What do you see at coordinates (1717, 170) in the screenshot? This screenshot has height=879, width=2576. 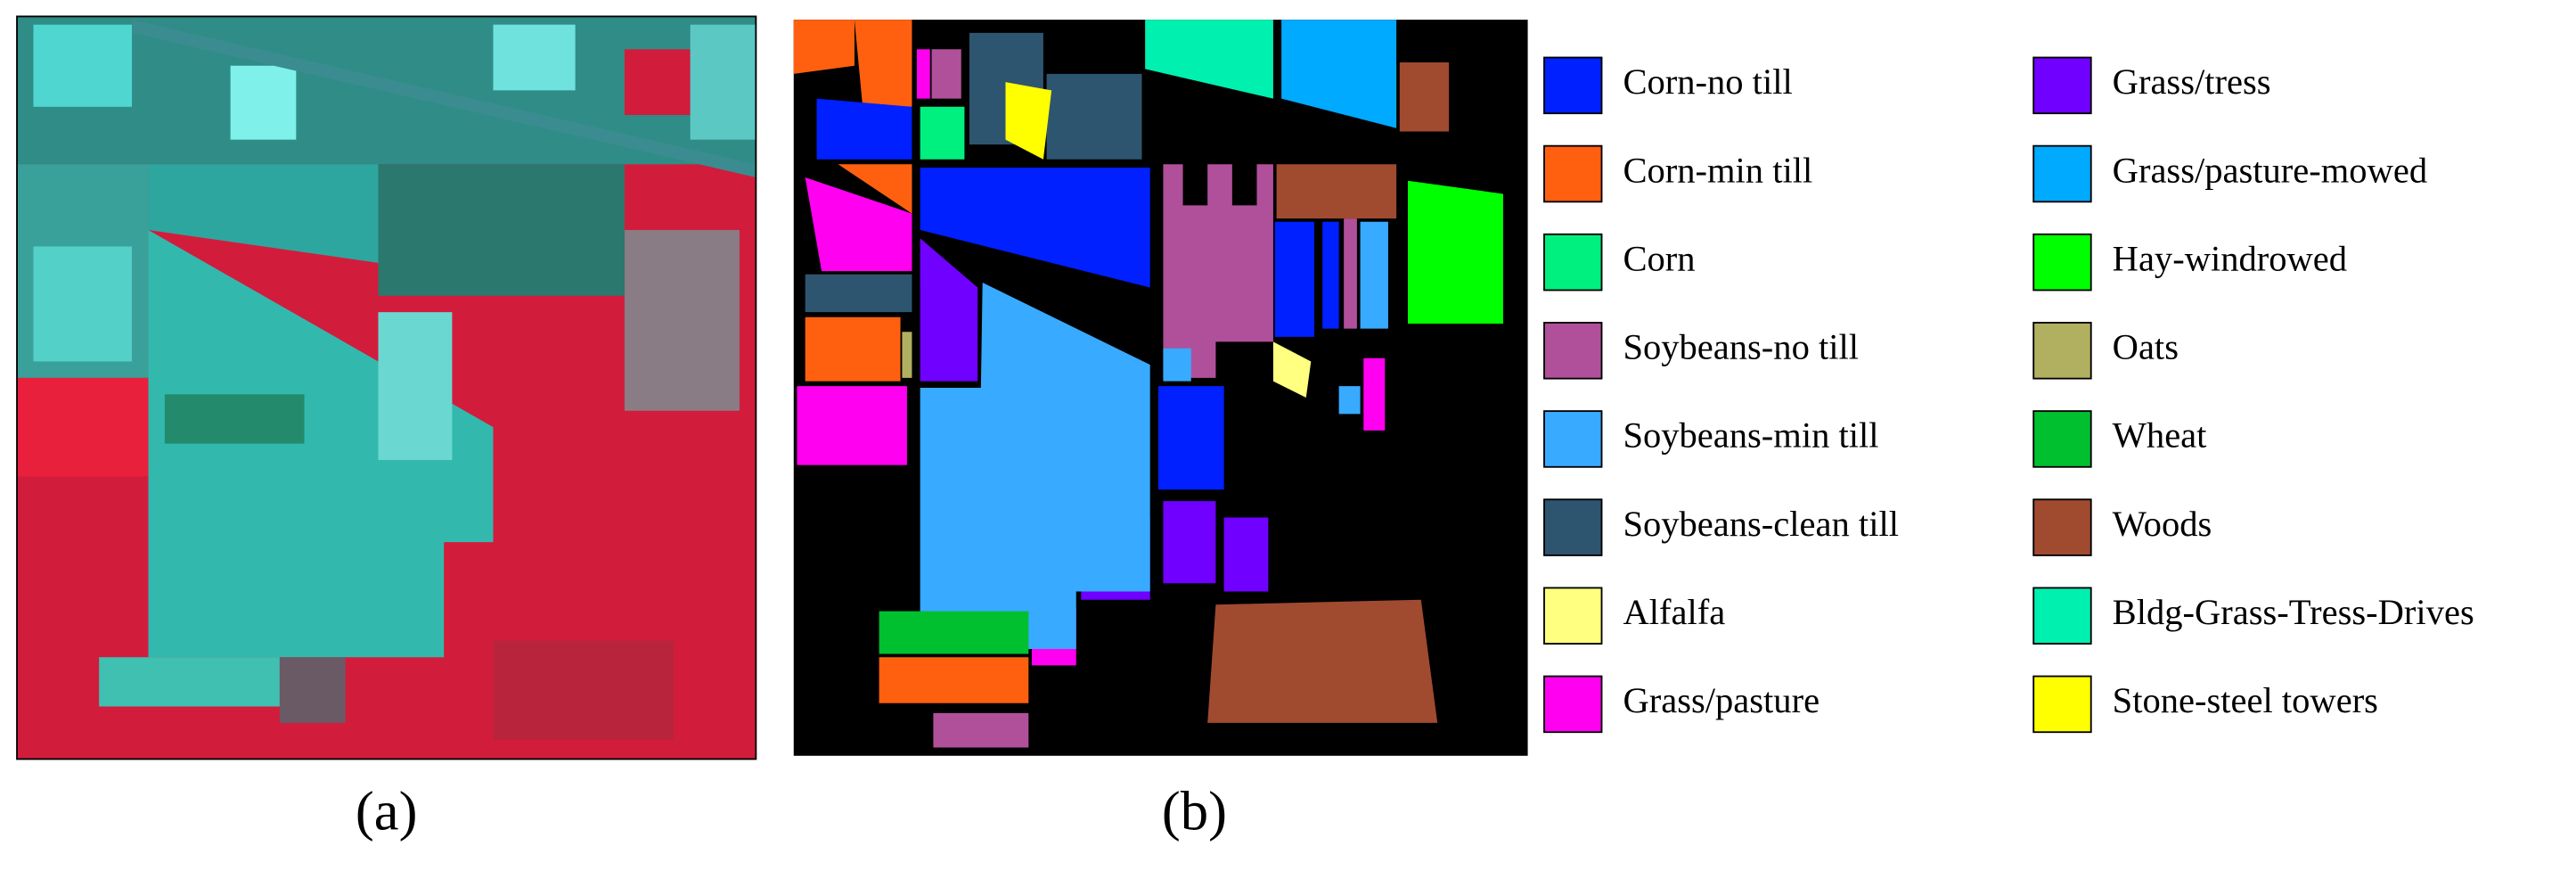 I see `legend-label: Corn-min till` at bounding box center [1717, 170].